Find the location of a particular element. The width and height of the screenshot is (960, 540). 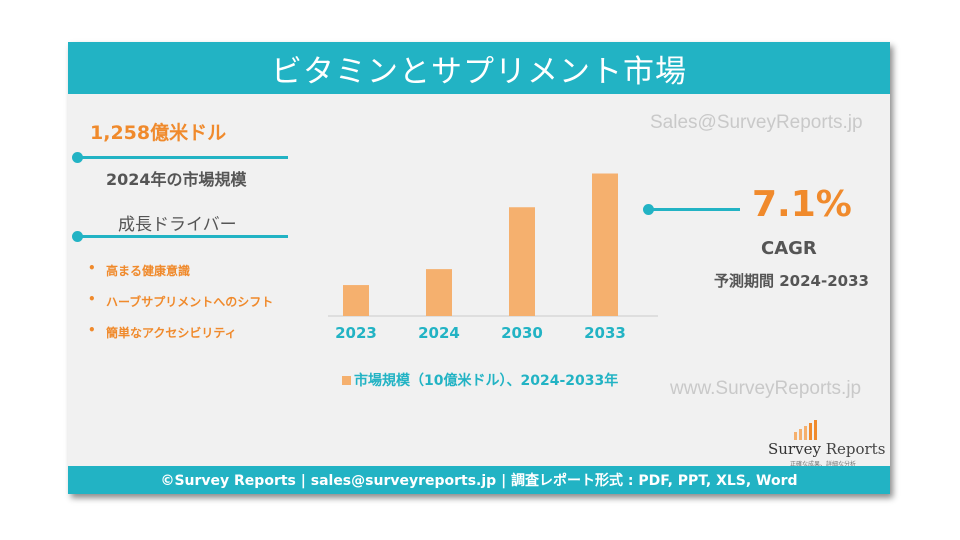

x-tick-label: 2024 is located at coordinates (439, 333).